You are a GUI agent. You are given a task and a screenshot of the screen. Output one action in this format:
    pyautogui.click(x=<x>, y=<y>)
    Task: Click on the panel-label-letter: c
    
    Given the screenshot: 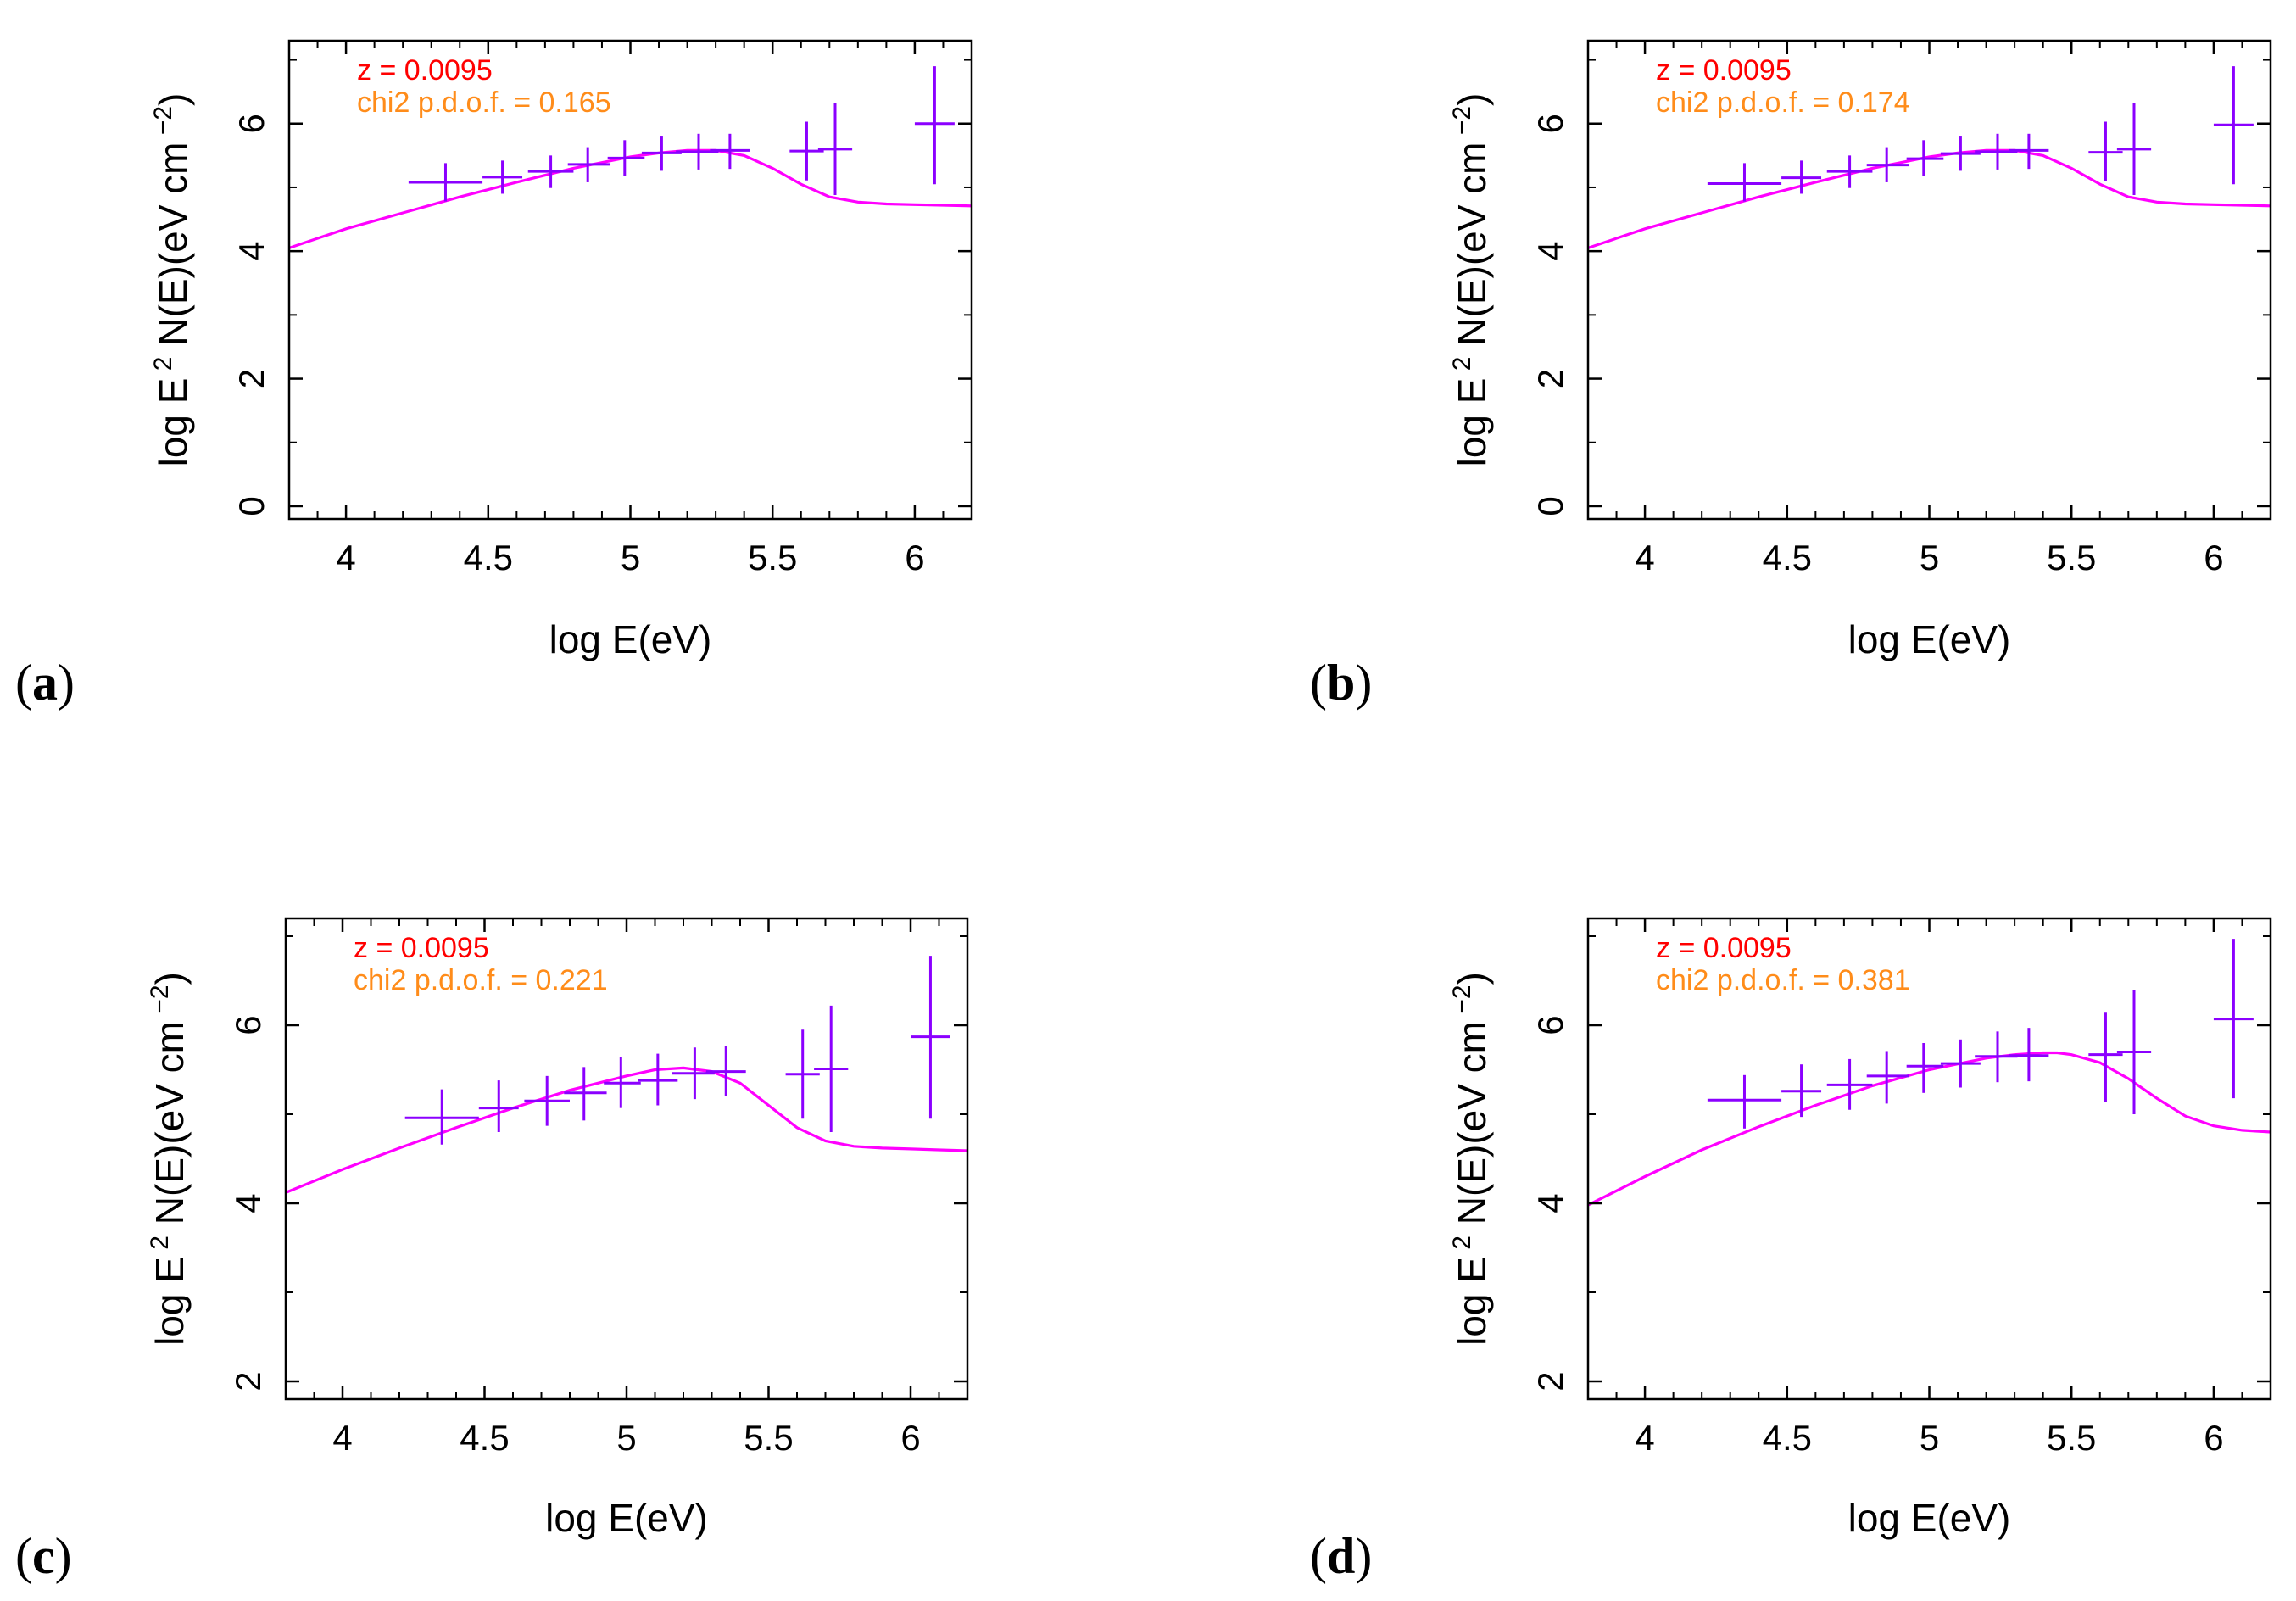 What is the action you would take?
    pyautogui.click(x=43, y=1556)
    